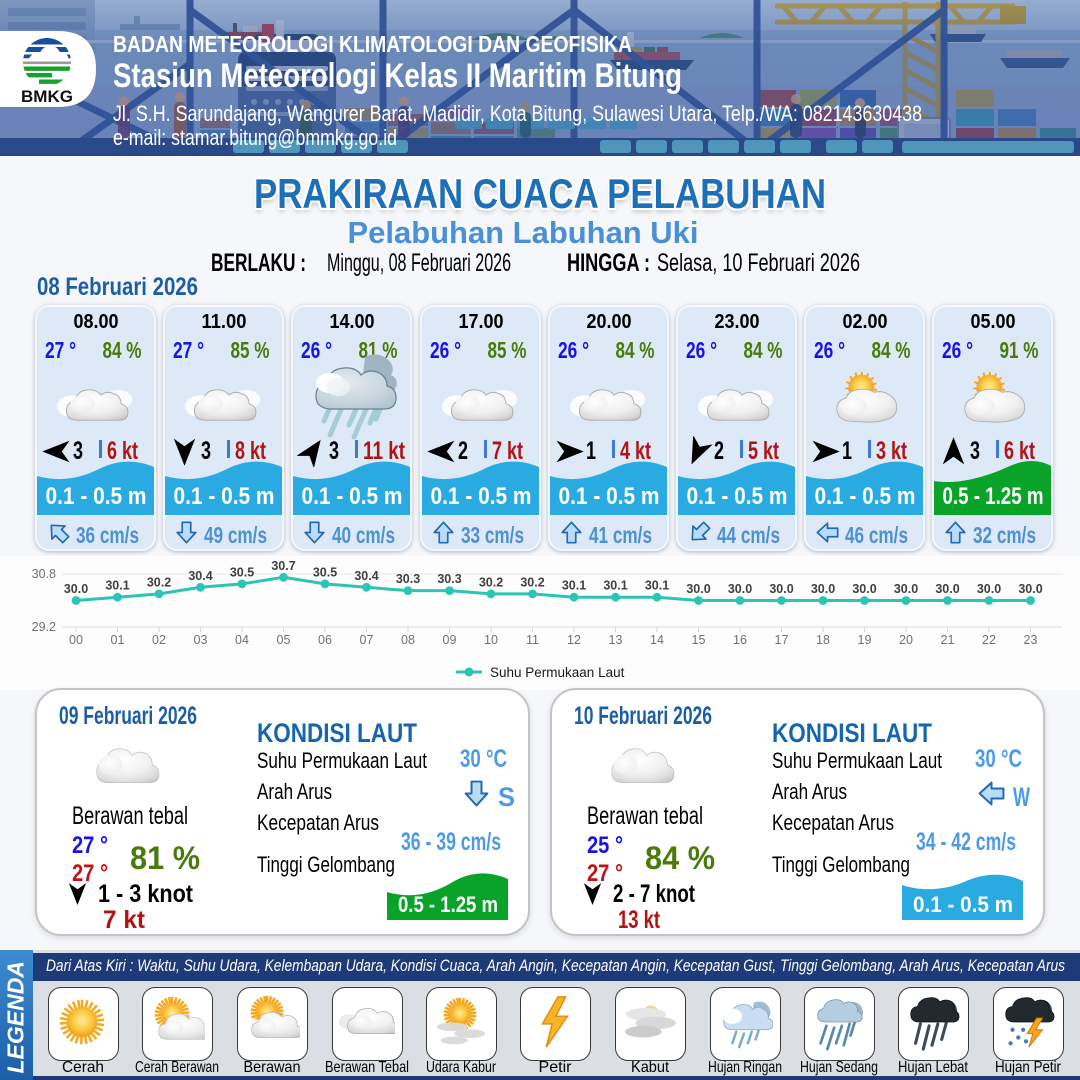  What do you see at coordinates (557, 672) in the screenshot?
I see `svg-text: Suhu Permukaan Laut` at bounding box center [557, 672].